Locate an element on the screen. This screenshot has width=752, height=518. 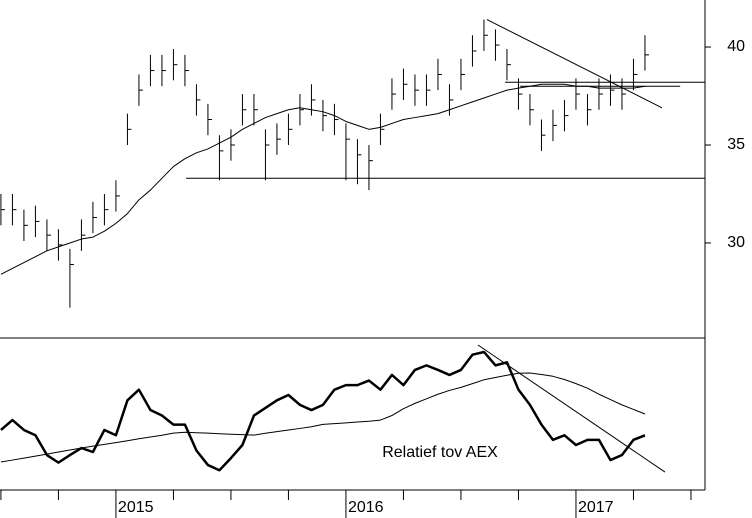
x-tick-label: 2016 is located at coordinates (366, 507).